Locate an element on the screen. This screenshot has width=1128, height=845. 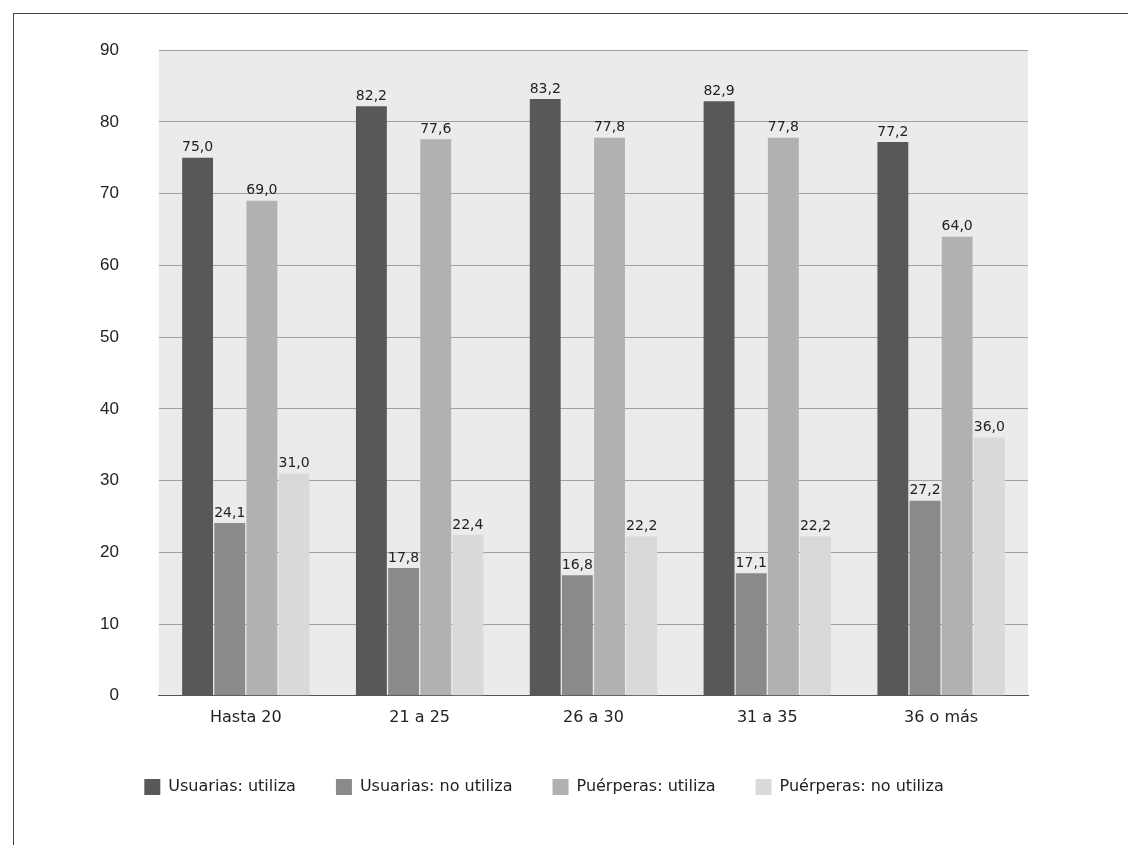
y-tick-label: 10 is located at coordinates (109, 623).